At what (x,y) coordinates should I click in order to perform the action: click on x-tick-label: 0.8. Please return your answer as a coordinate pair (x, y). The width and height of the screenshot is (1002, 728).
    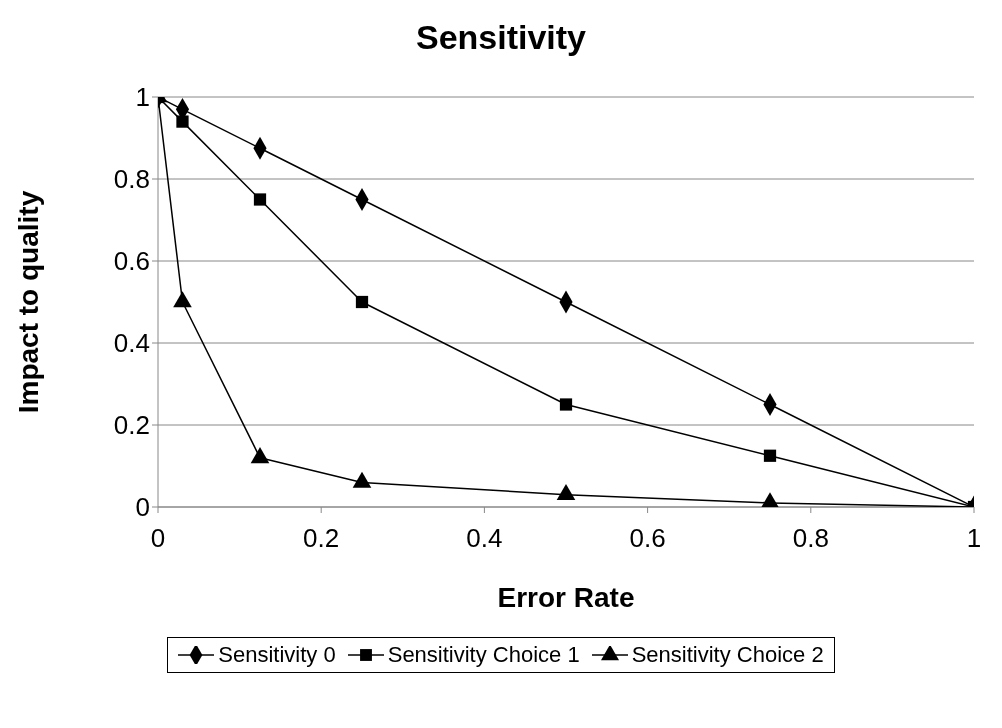
    Looking at the image, I should click on (810, 538).